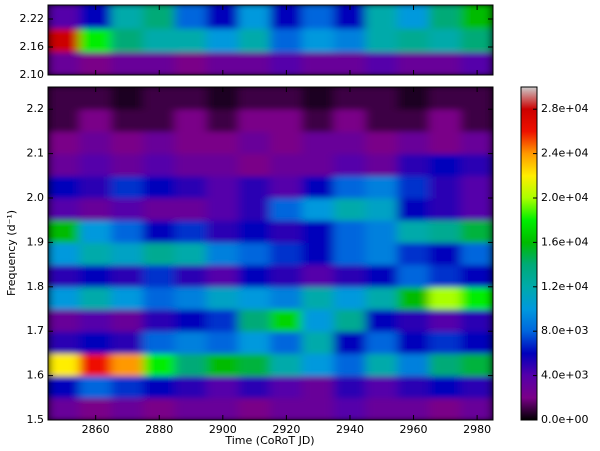  What do you see at coordinates (564, 241) in the screenshot?
I see `colorbar-tick-label: 1.6e+04` at bounding box center [564, 241].